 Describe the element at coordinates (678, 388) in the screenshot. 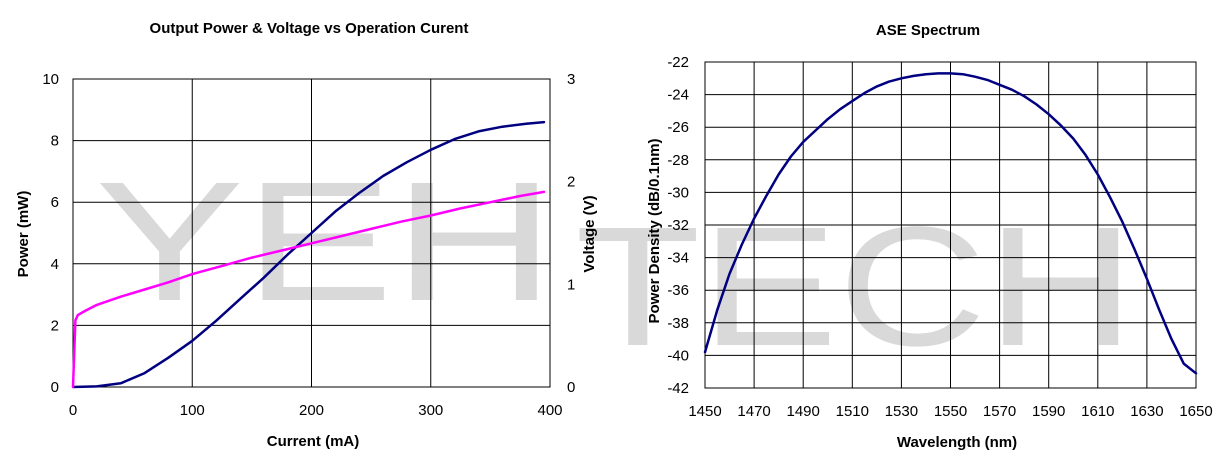

I see `chart2-y-tick-label-10: -42` at that location.